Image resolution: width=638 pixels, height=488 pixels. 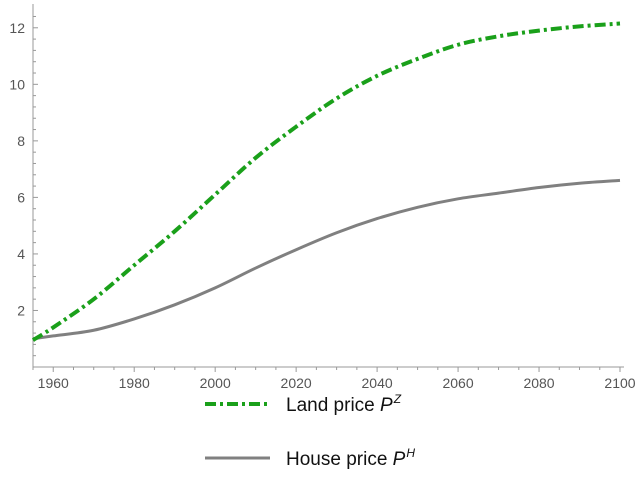 I want to click on y-tick-label: 6, so click(x=21, y=197).